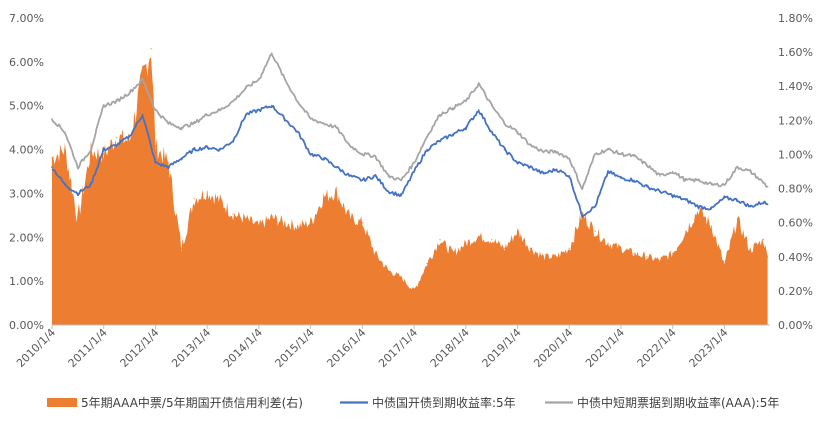  What do you see at coordinates (678, 402) in the screenshot?
I see `legend-label: 中债中短期票据到期收益率(AAA):5年` at bounding box center [678, 402].